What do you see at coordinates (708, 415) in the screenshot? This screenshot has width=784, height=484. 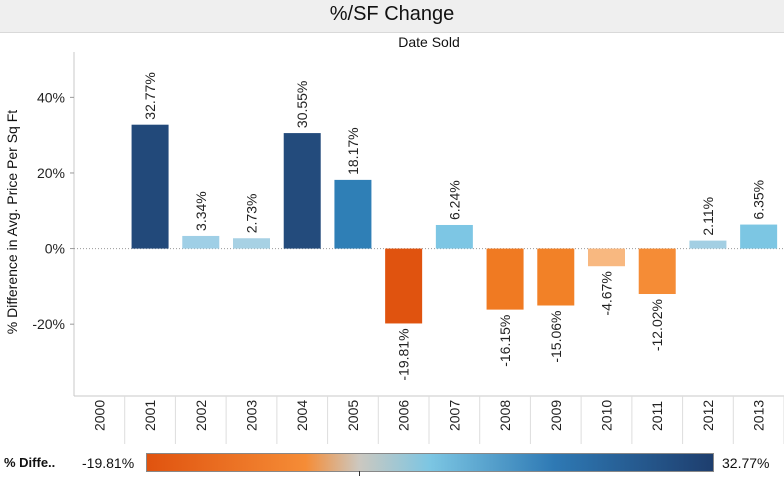 I see `x-tick-label: 2012` at bounding box center [708, 415].